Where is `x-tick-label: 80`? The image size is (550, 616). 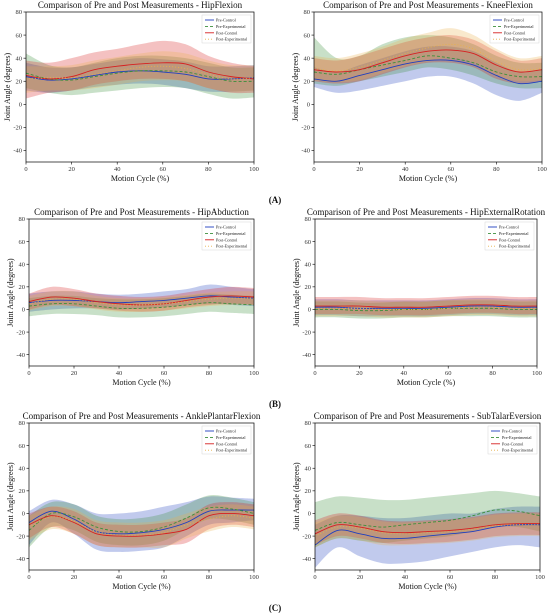 x-tick-label: 80 is located at coordinates (209, 373).